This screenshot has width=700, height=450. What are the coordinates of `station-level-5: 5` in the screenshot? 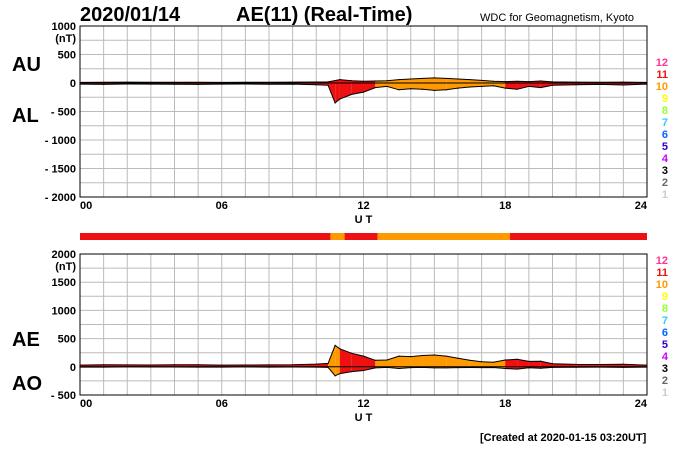 It's located at (665, 345).